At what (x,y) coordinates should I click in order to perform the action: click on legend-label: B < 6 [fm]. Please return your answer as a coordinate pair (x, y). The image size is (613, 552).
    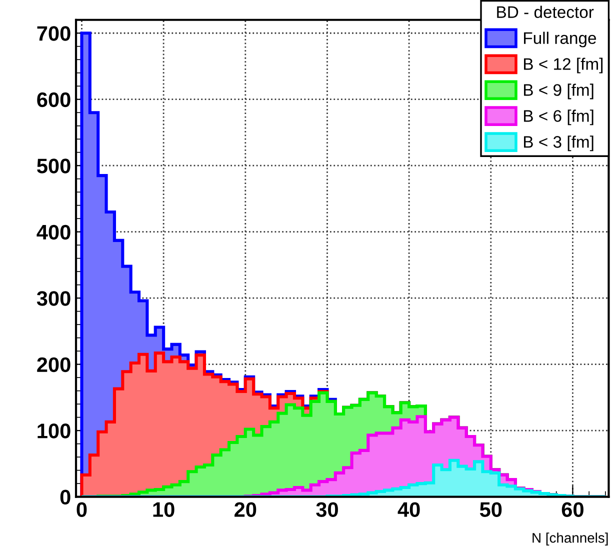
    Looking at the image, I should click on (559, 118).